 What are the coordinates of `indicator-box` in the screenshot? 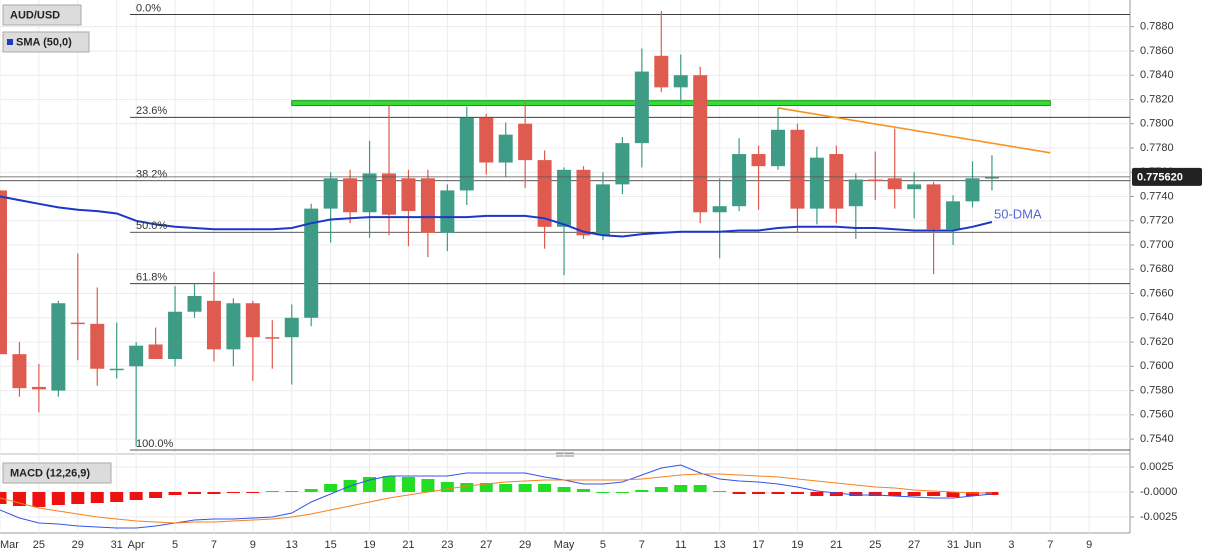 It's located at (46, 42).